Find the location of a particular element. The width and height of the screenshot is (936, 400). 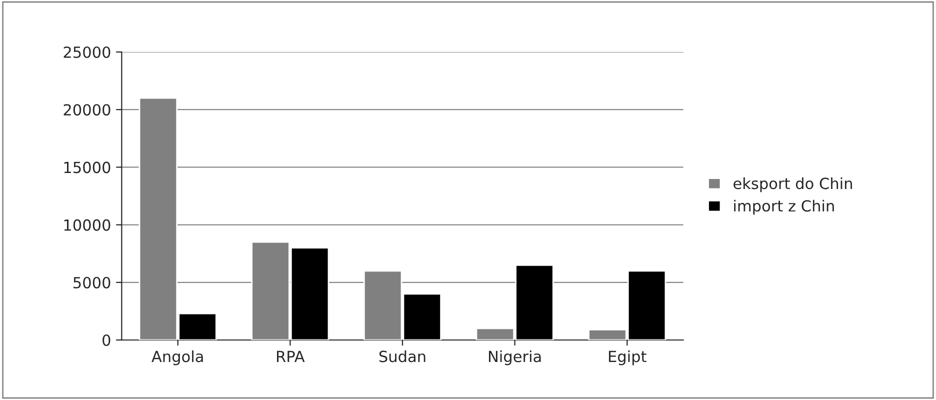

x-tick-label: RPA is located at coordinates (291, 356).